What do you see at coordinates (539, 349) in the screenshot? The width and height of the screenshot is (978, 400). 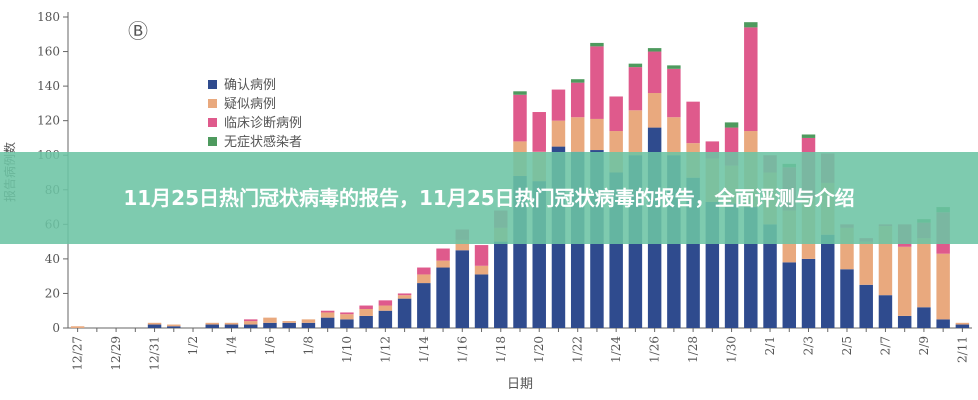 I see `x-tick-label: 1/20` at bounding box center [539, 349].